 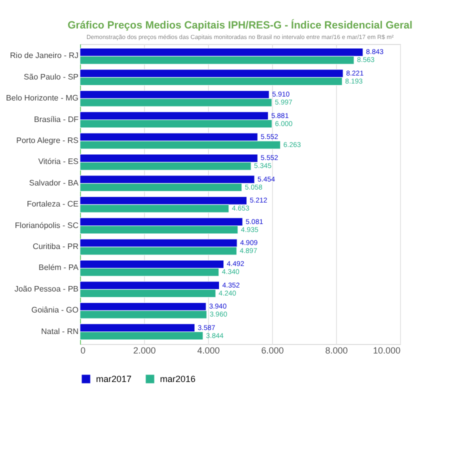 What do you see at coordinates (114, 379) in the screenshot?
I see `legend-label: mar2017` at bounding box center [114, 379].